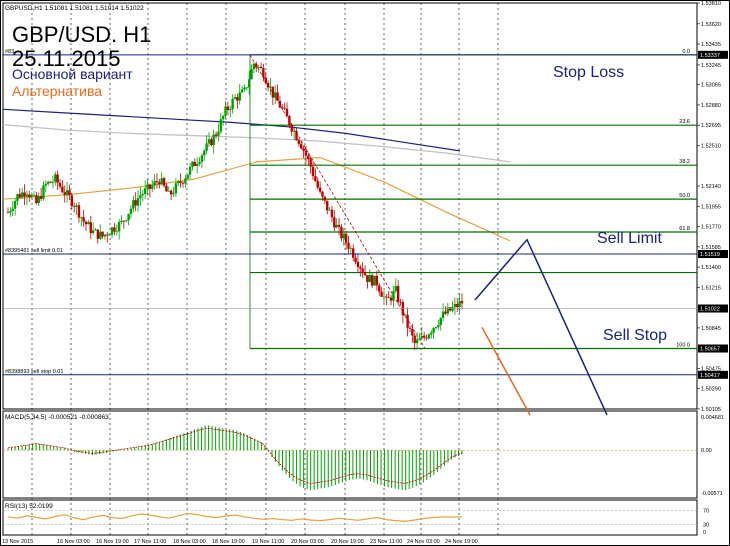  I want to click on fibonacci-level-label: 38.2, so click(684, 162).